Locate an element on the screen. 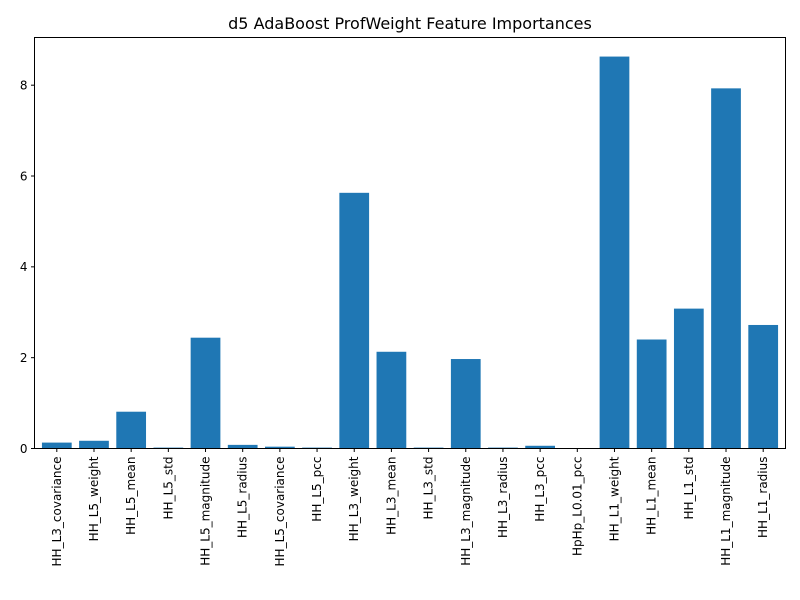  bar-HH_L5_weight is located at coordinates (94, 444).